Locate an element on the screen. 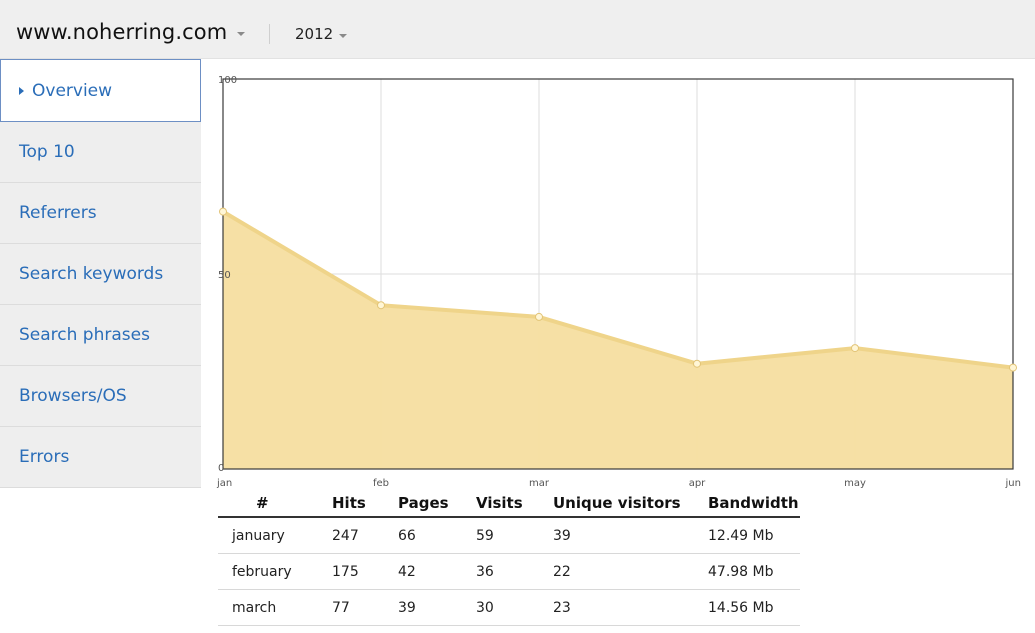 Image resolution: width=1035 pixels, height=633 pixels. data-point-may is located at coordinates (855, 348).